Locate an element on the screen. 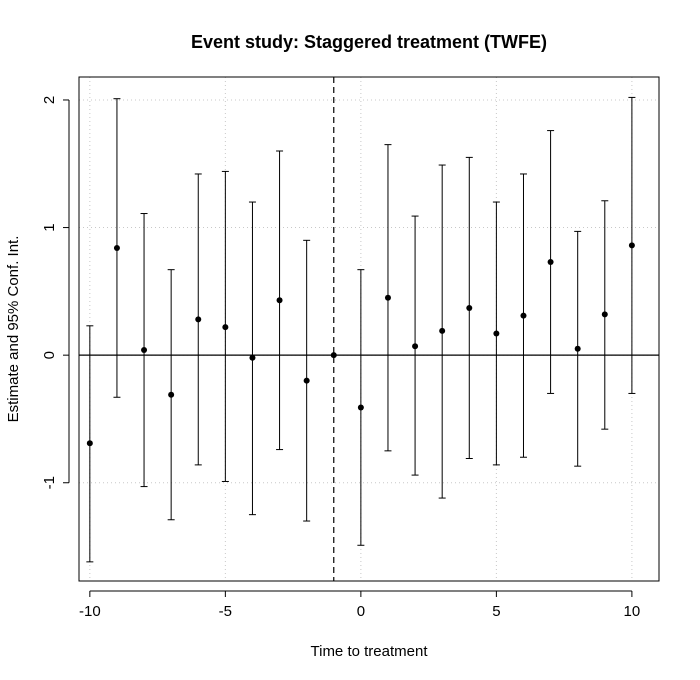 This screenshot has width=700, height=680. y-axis-label: Estimate and 95% Conf. Int. is located at coordinates (13, 329).